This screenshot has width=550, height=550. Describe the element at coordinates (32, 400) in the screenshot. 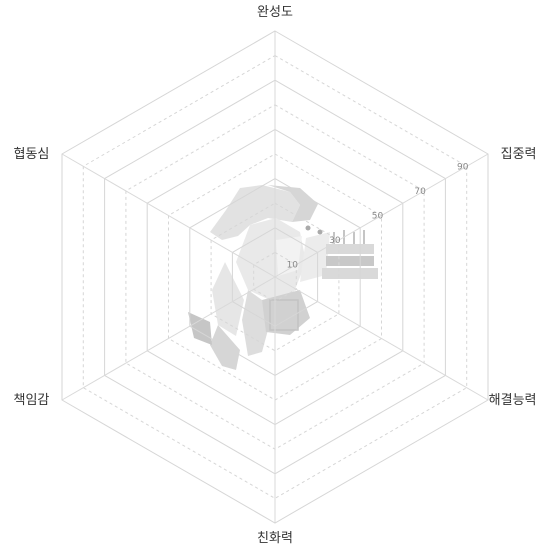

I see `axis-label-4: 책임감` at that location.